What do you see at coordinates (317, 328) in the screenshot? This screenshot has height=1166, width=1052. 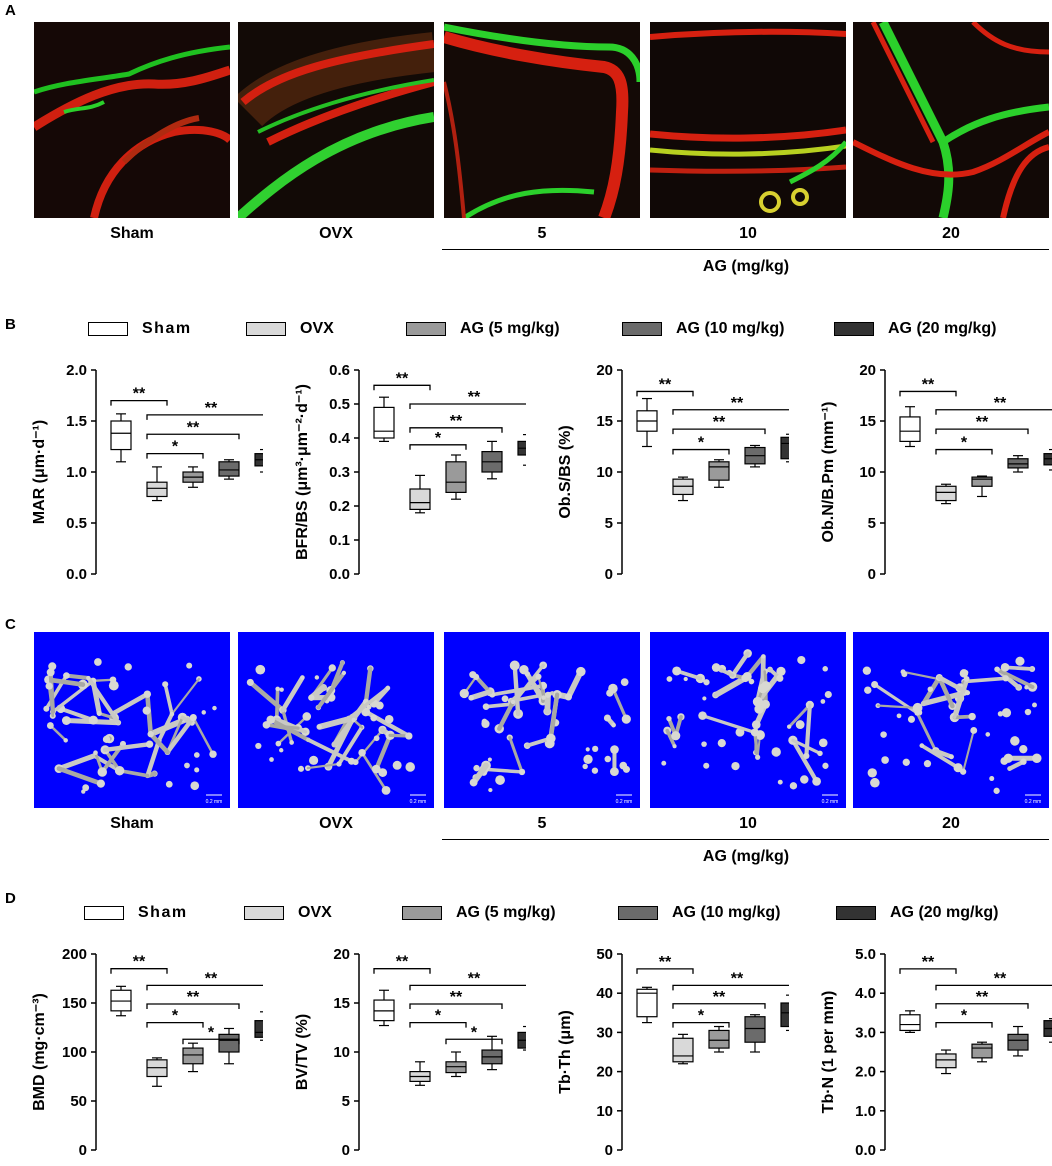 I see `legend-label: OVX` at bounding box center [317, 328].